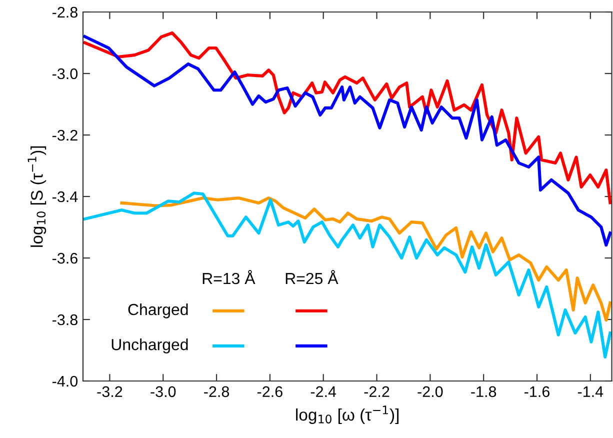  Describe the element at coordinates (65, 135) in the screenshot. I see `y-tick-label: -3.2` at that location.